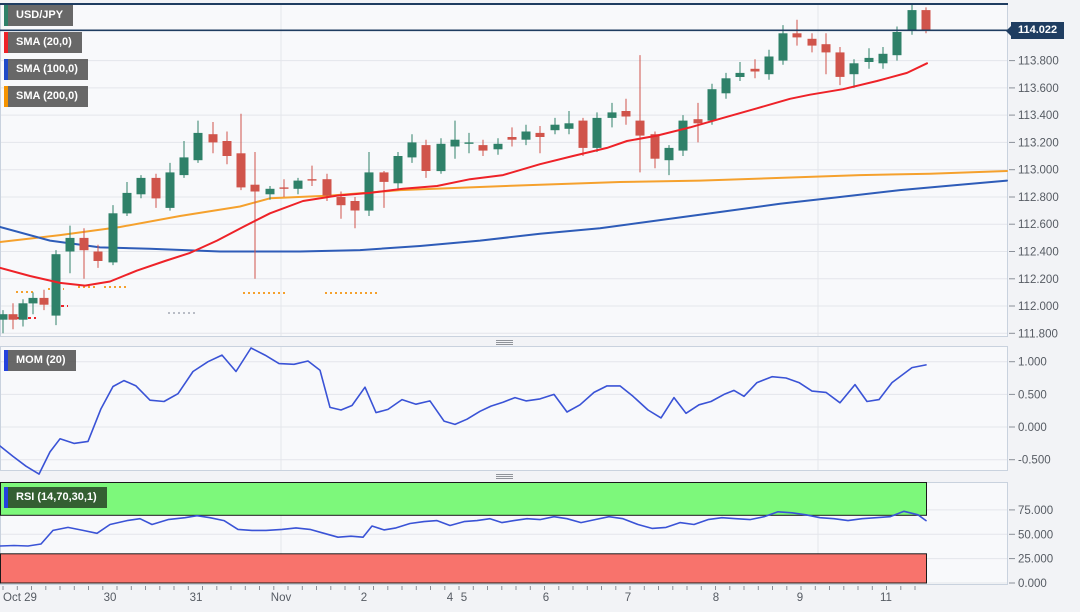 This screenshot has width=1080, height=612. I want to click on rsi-axis-label: 0.000, so click(1032, 584).